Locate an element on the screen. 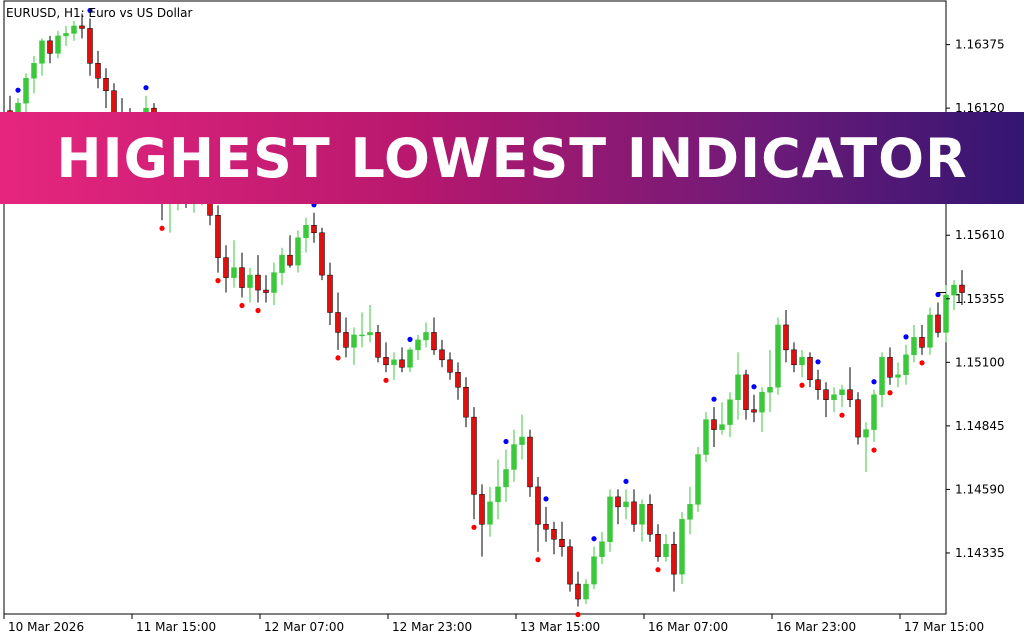  y-tick-label: 1.15355 is located at coordinates (980, 299).